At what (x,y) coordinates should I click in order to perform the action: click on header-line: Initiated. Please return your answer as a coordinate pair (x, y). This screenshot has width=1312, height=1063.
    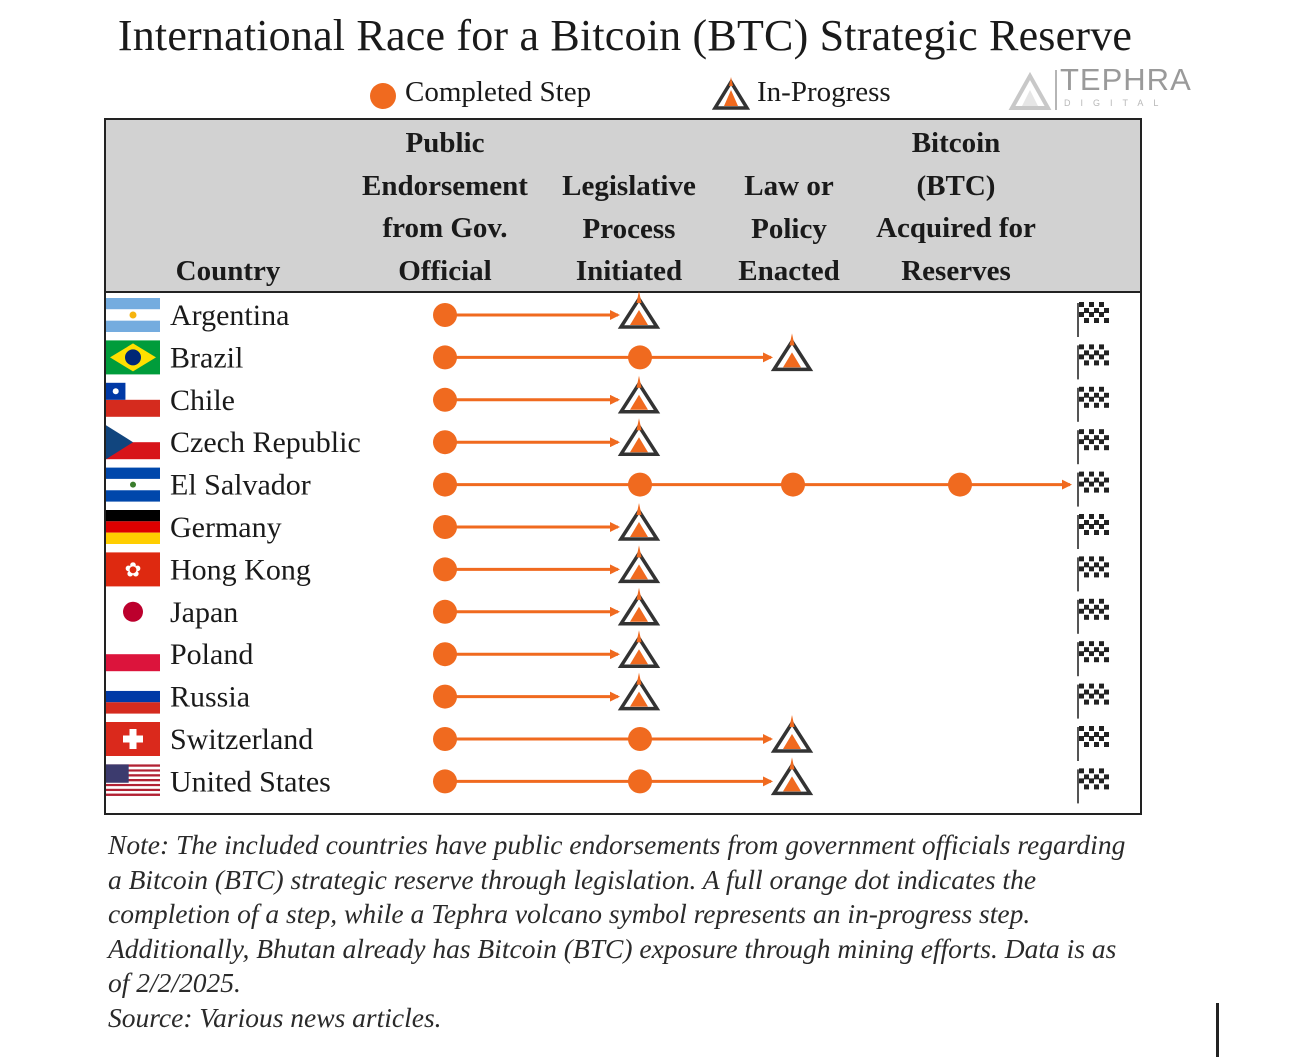
    Looking at the image, I should click on (629, 271).